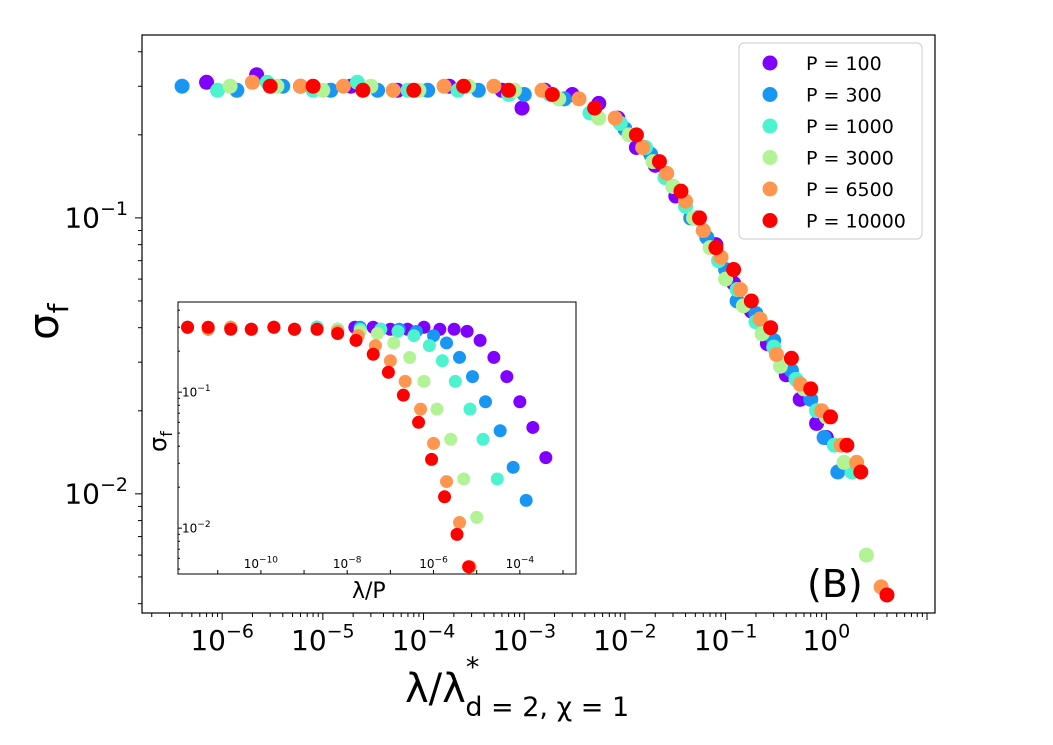 The image size is (1053, 745). What do you see at coordinates (323, 638) in the screenshot?
I see `x-tick-label: 10⁻⁵` at bounding box center [323, 638].